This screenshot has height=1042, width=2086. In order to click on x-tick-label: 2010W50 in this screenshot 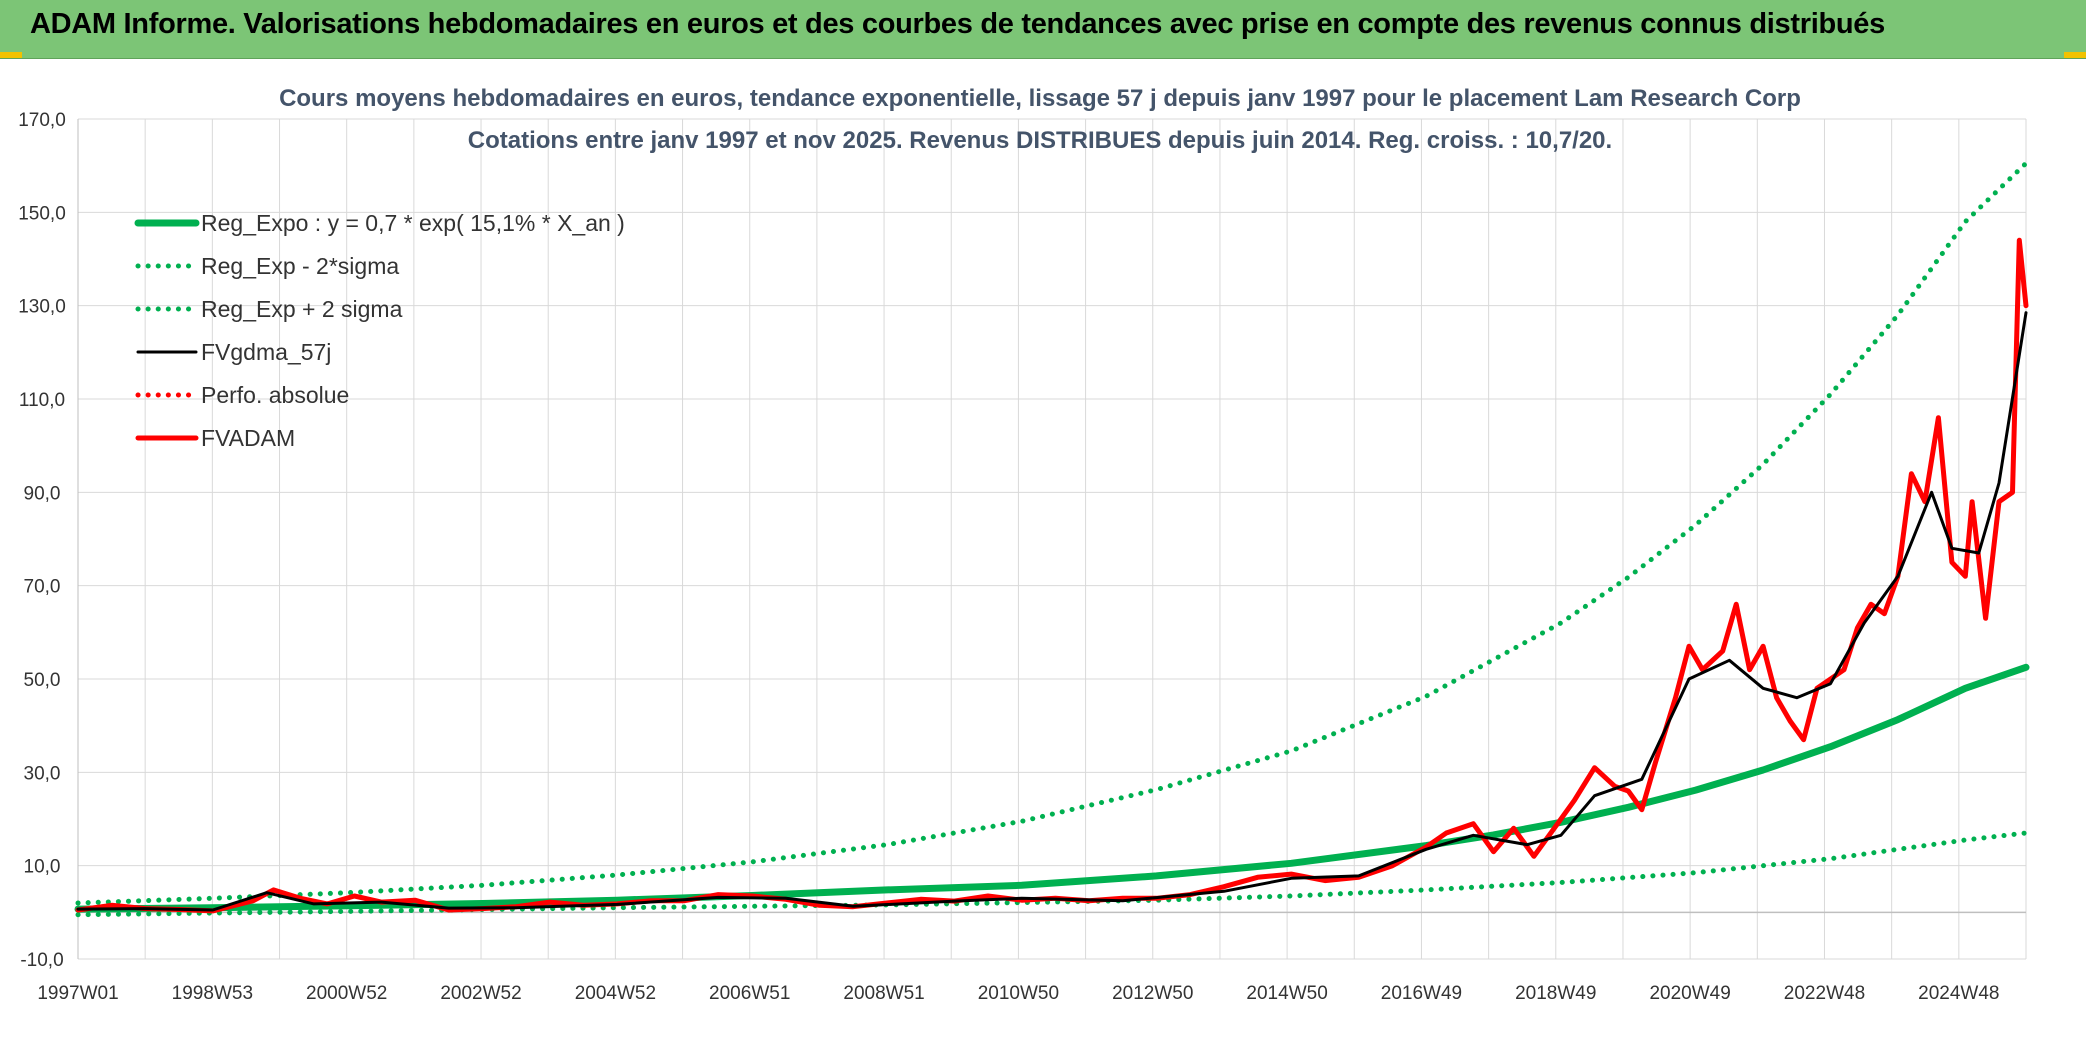, I will do `click(1018, 993)`.